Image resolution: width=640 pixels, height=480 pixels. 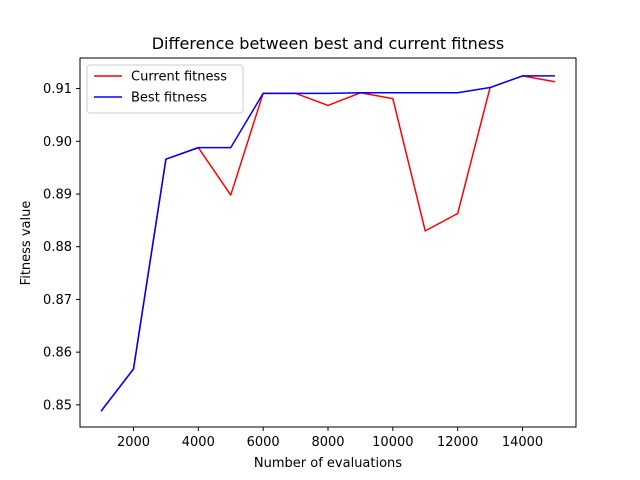 I want to click on x-axis: 2000 4000 6000 8000 10000 12000 14000, so click(x=330, y=438).